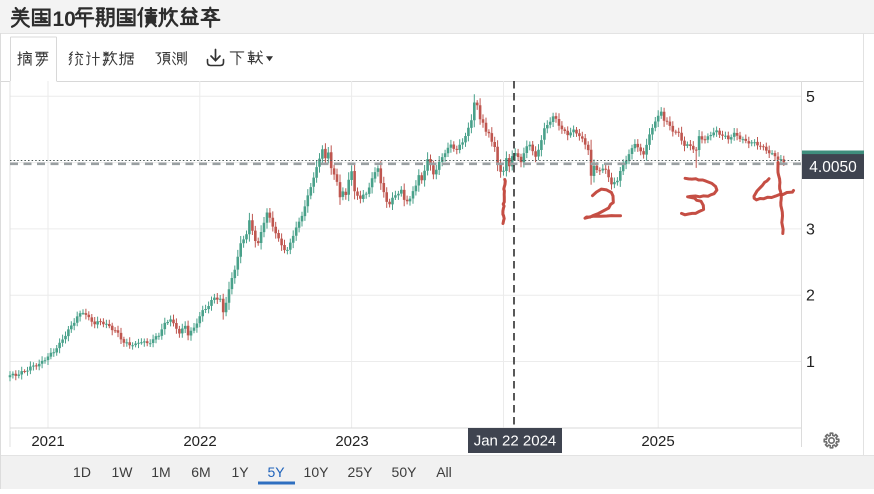 This screenshot has width=874, height=494. I want to click on svg-text: 1D, so click(82, 472).